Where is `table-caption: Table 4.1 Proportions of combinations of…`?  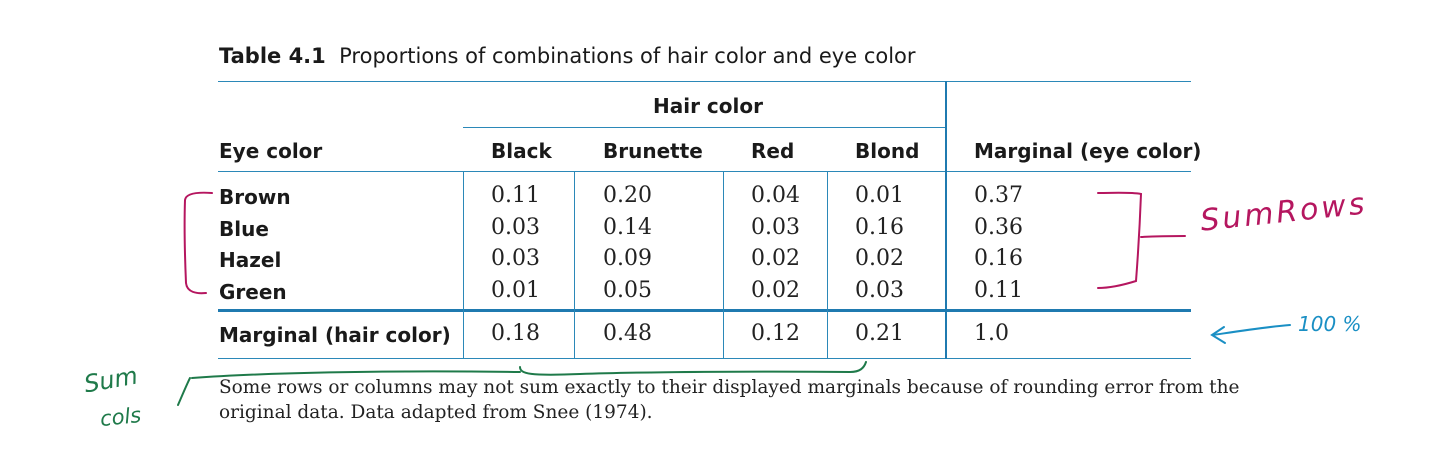 table-caption: Table 4.1 Proportions of combinations of… is located at coordinates (567, 56).